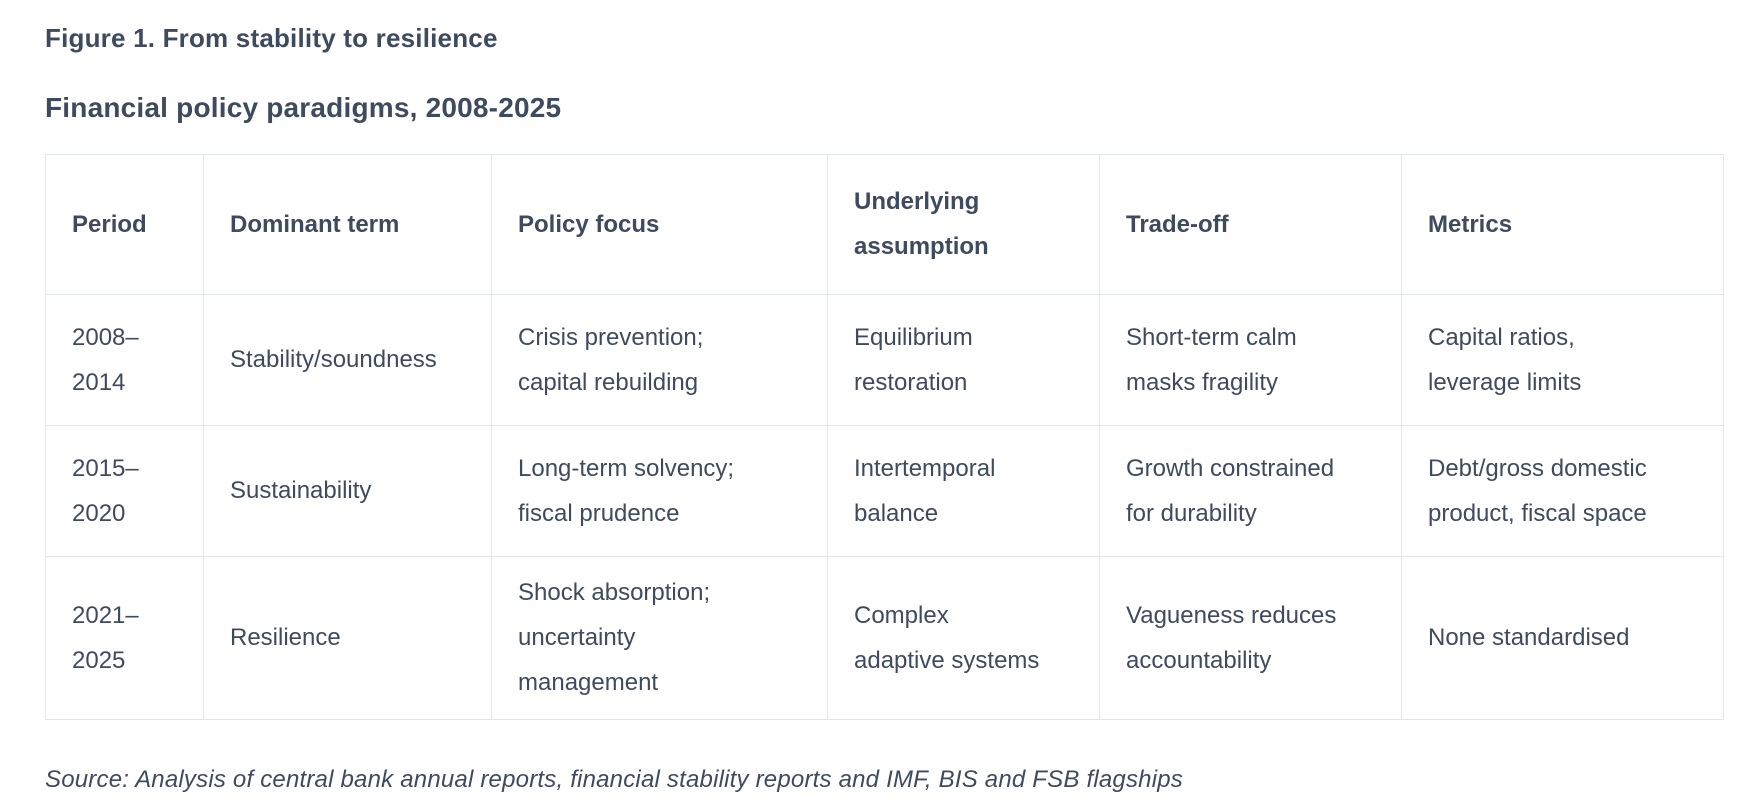  Describe the element at coordinates (1250, 224) in the screenshot. I see `column-header-trade-off: Trade-off` at that location.